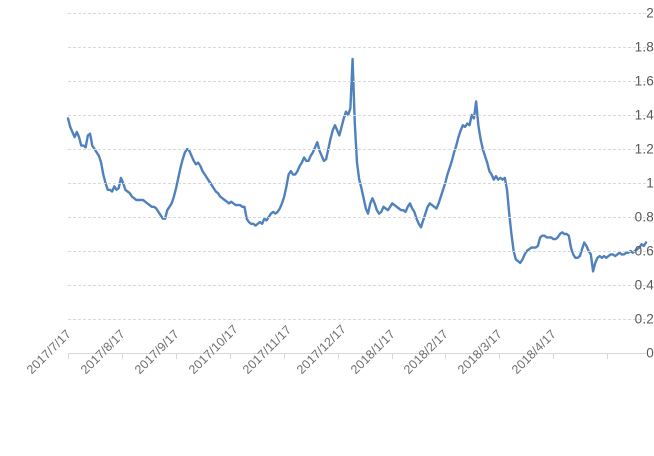 Image resolution: width=654 pixels, height=456 pixels. I want to click on y-axis-tick-label: 0.2, so click(644, 319).